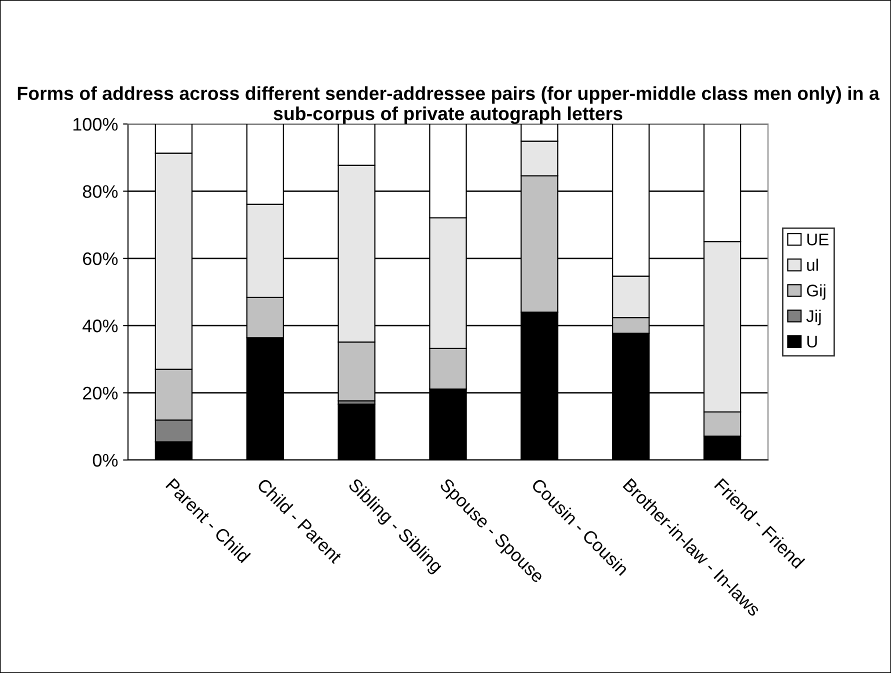  Describe the element at coordinates (818, 240) in the screenshot. I see `legend-label: UE` at that location.